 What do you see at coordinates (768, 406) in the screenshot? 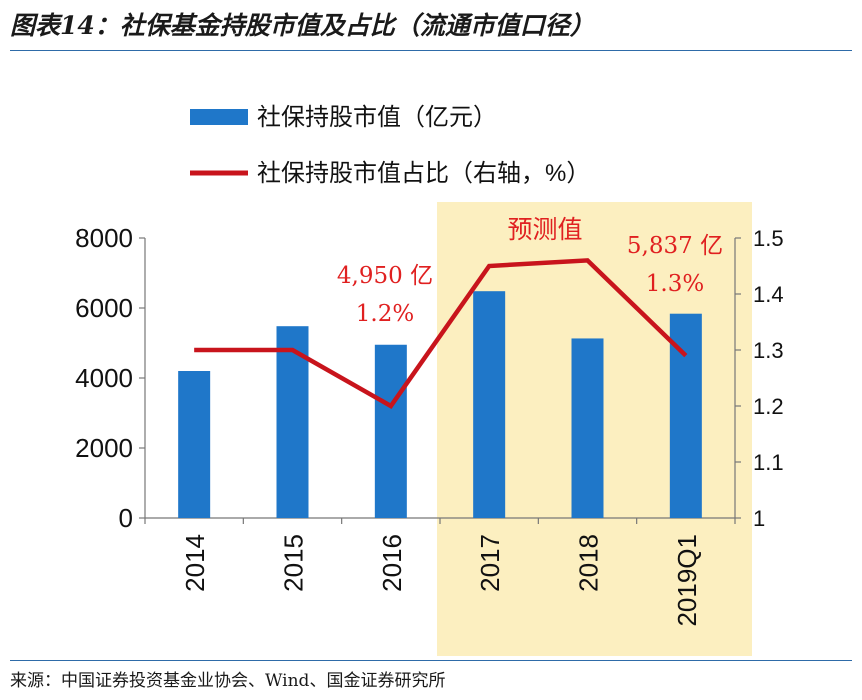
I see `right-y-tick-label: 1.2` at bounding box center [768, 406].